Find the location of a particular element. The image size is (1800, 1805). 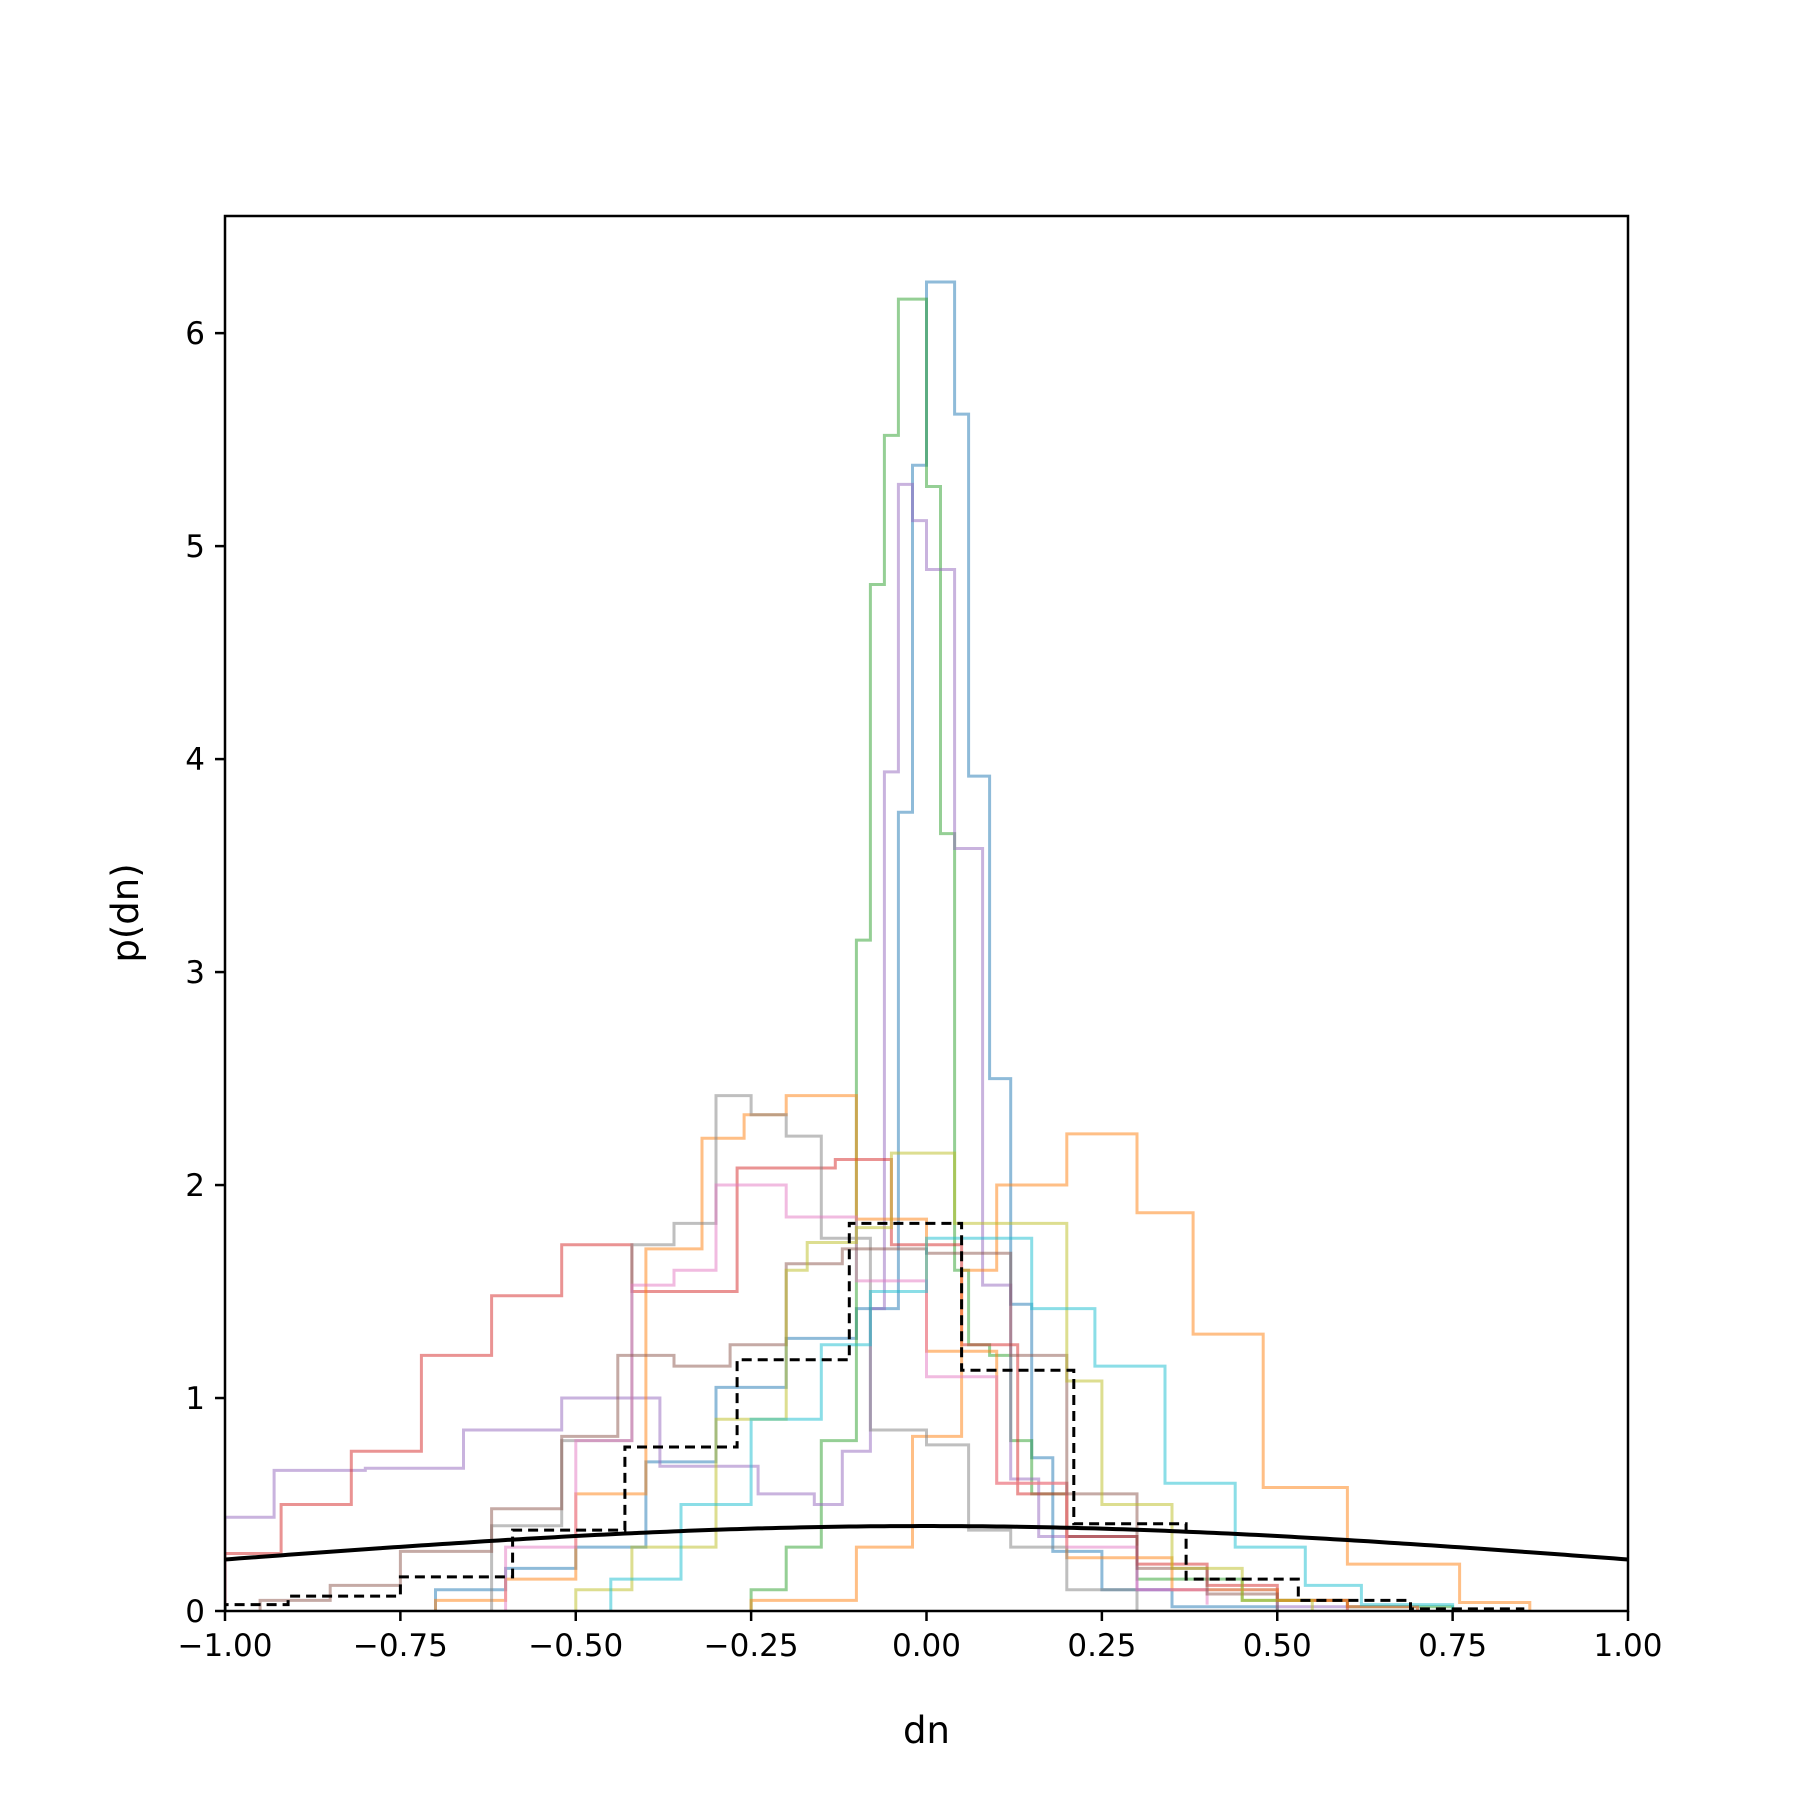

y-tick-label: 6 is located at coordinates (195, 334).